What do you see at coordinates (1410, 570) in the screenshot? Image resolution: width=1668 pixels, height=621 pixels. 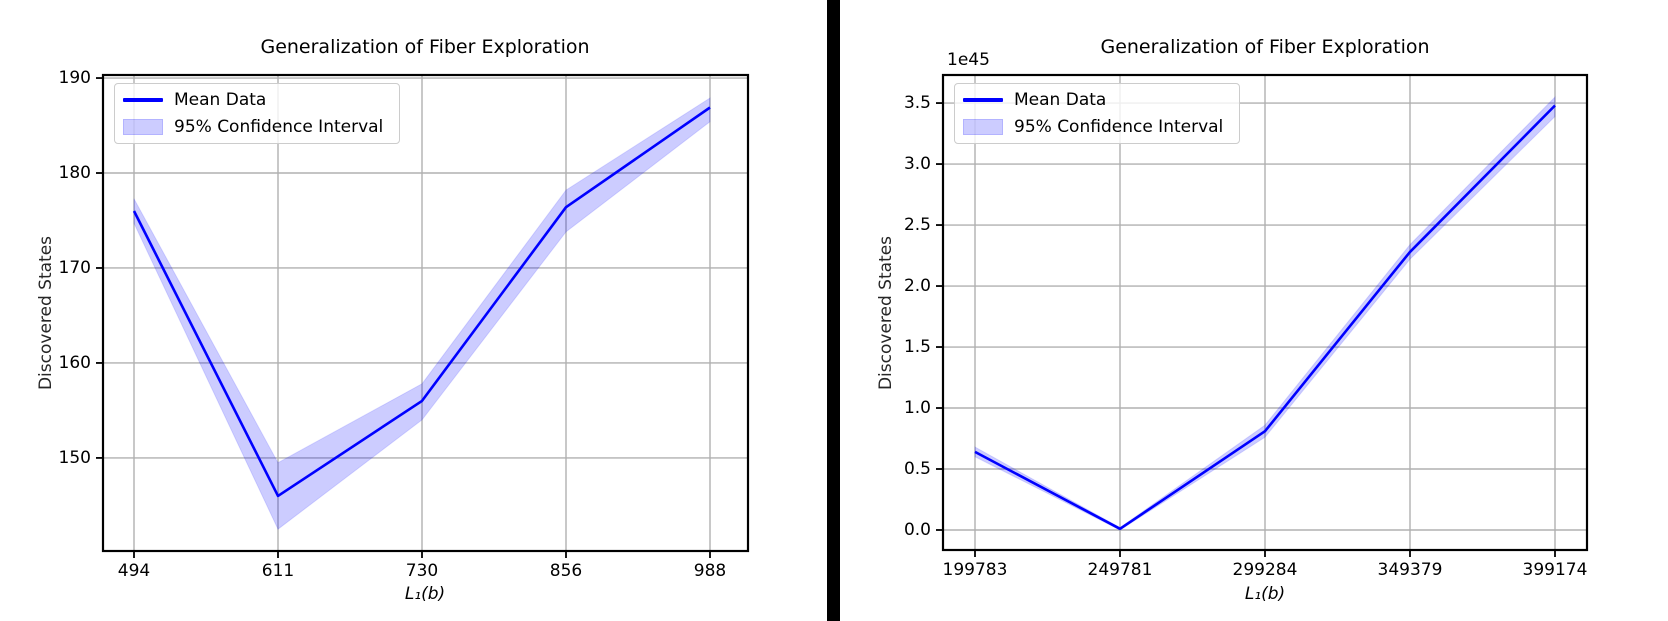 I see `x-tick-label: 349379` at bounding box center [1410, 570].